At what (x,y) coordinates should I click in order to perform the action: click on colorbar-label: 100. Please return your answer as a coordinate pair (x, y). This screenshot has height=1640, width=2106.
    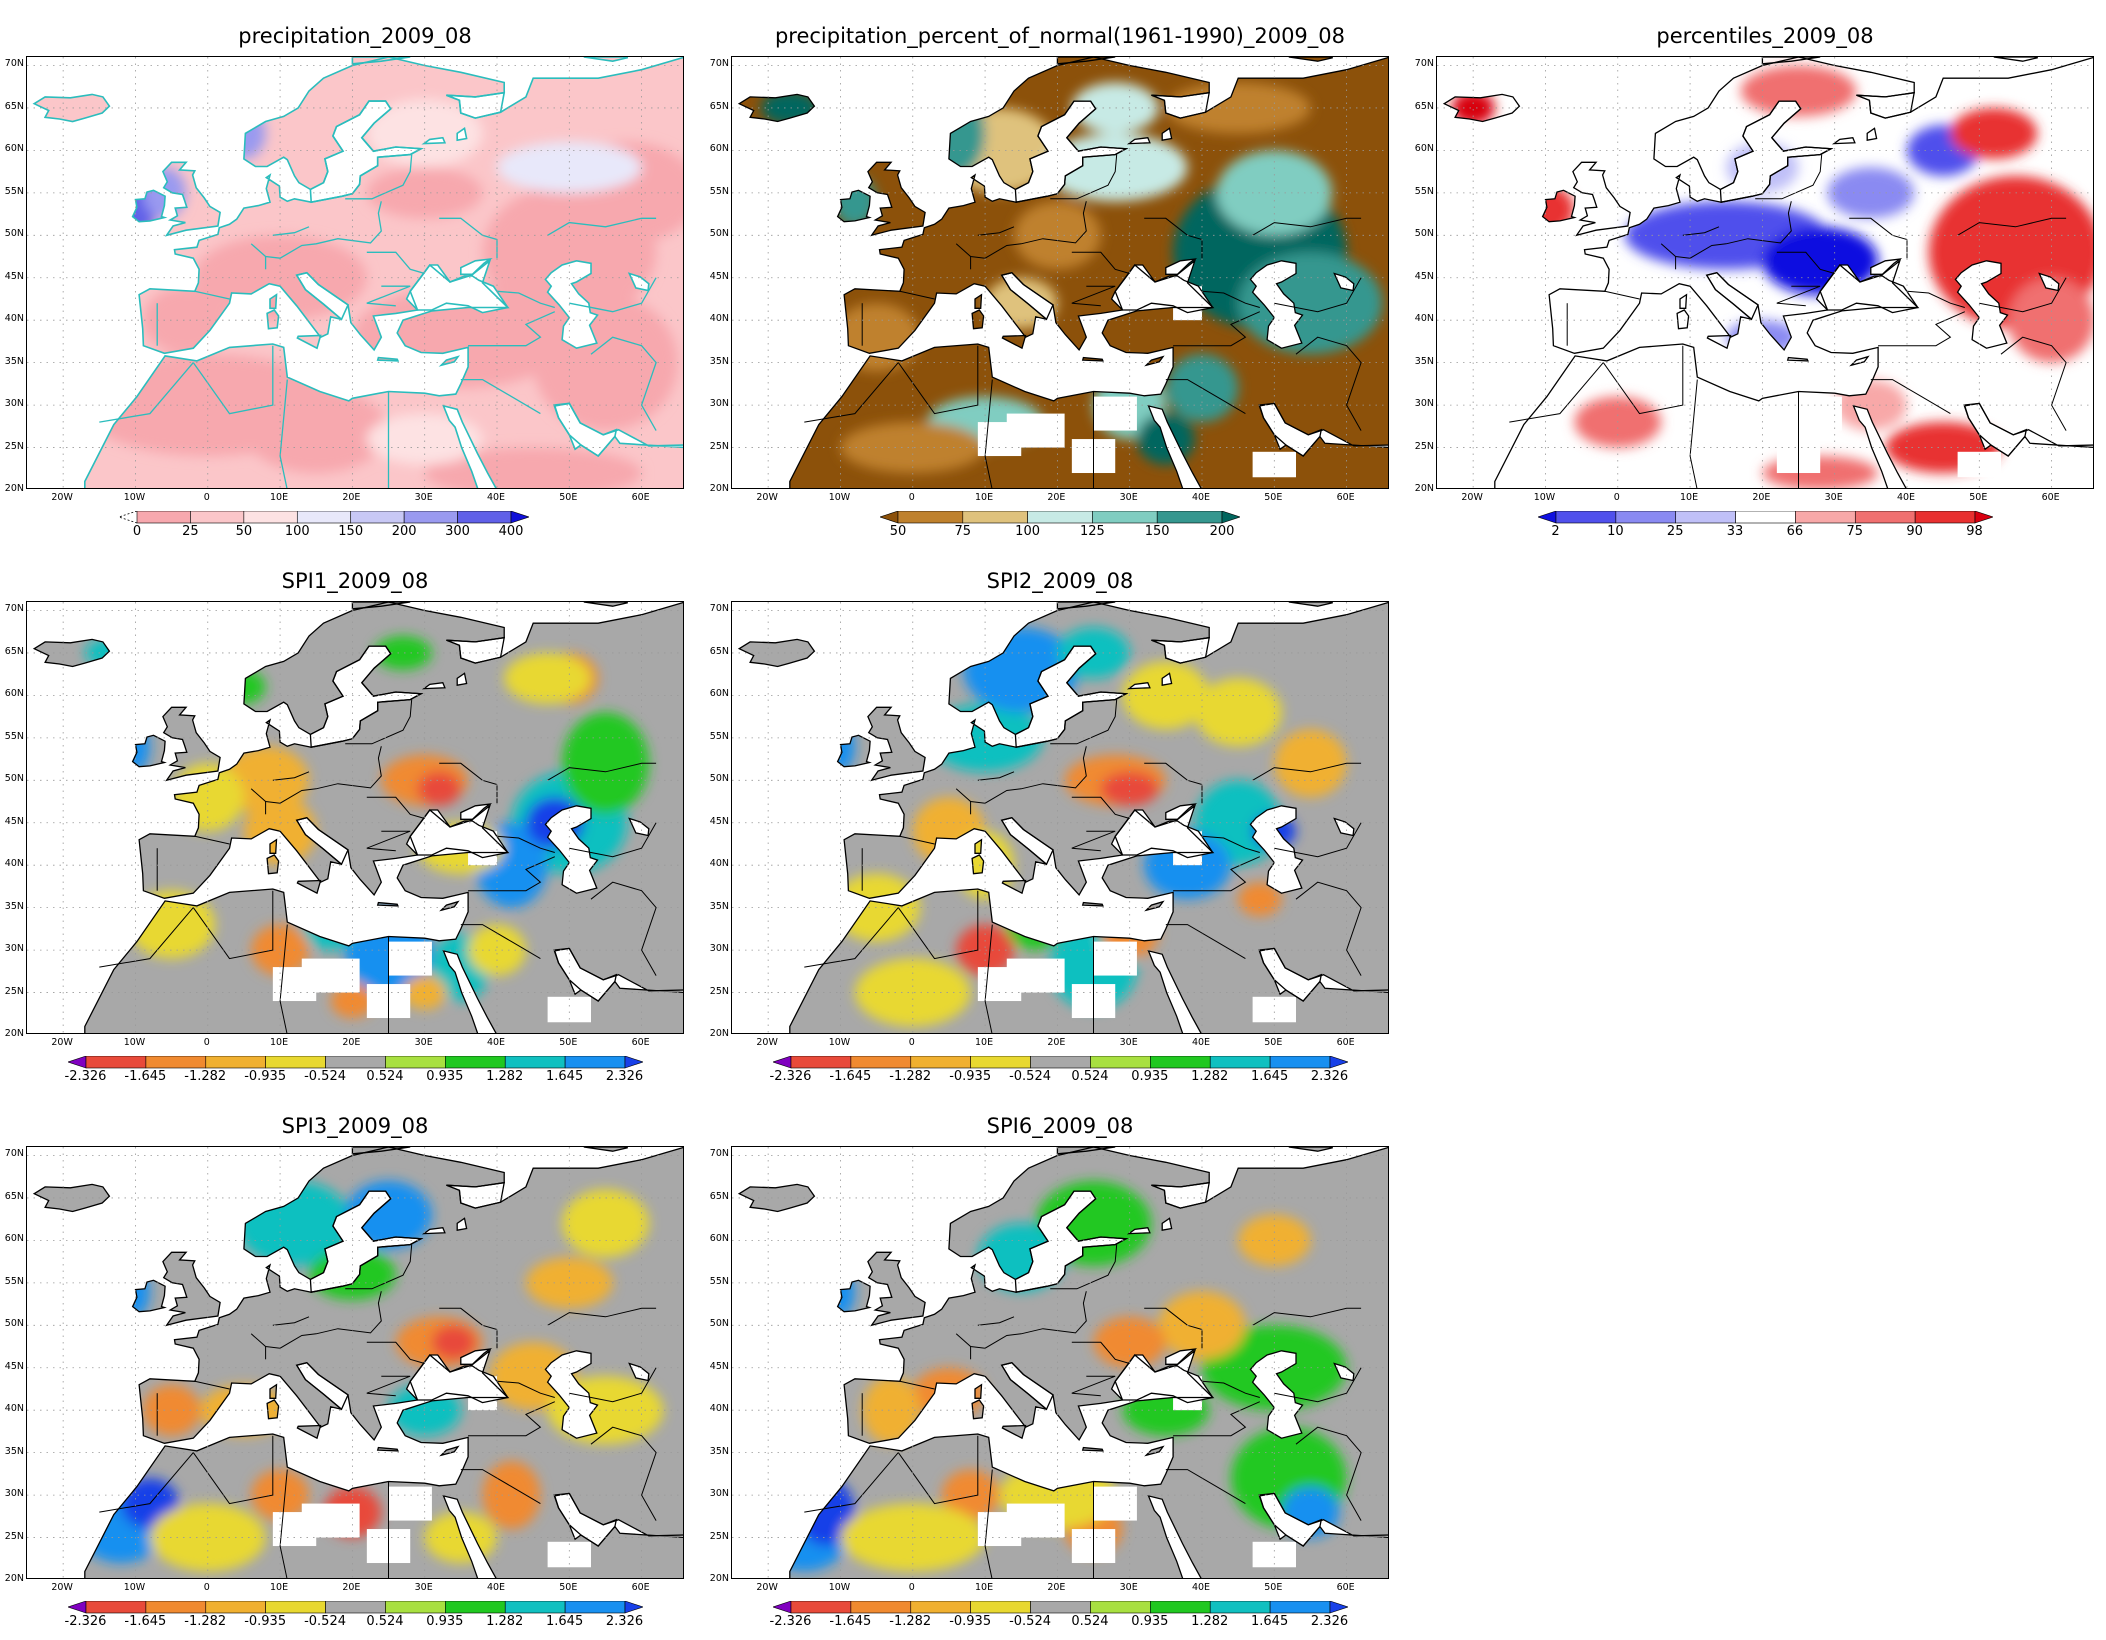
    Looking at the image, I should click on (1027, 531).